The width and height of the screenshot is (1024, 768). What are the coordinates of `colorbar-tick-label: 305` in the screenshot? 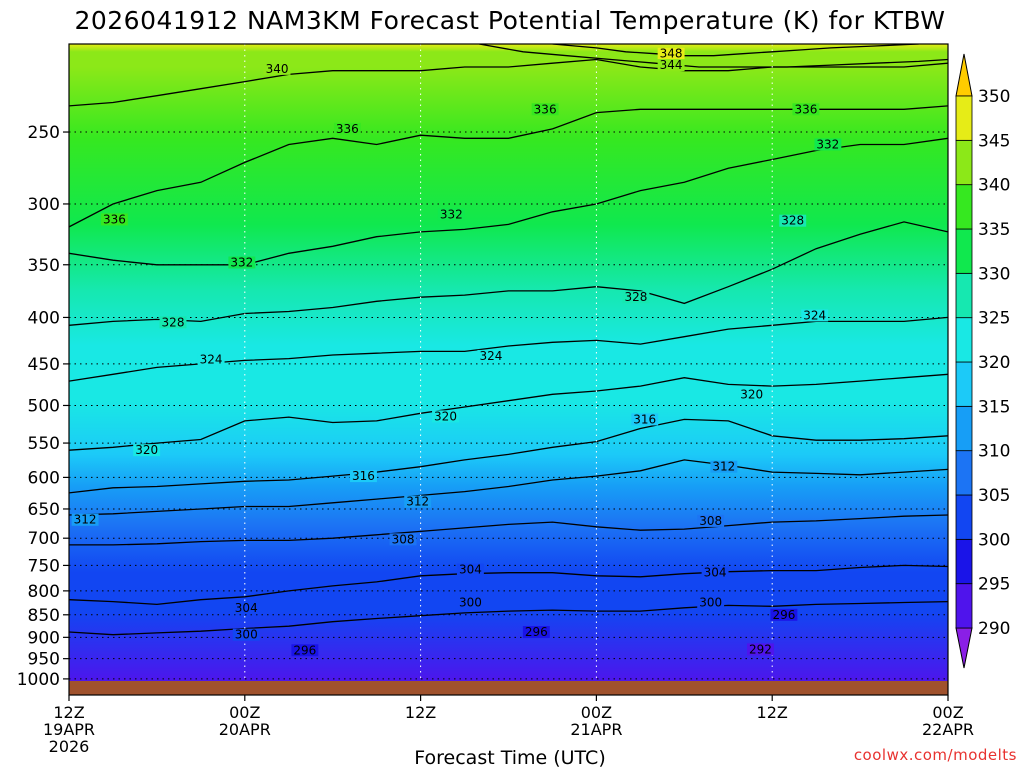 It's located at (994, 496).